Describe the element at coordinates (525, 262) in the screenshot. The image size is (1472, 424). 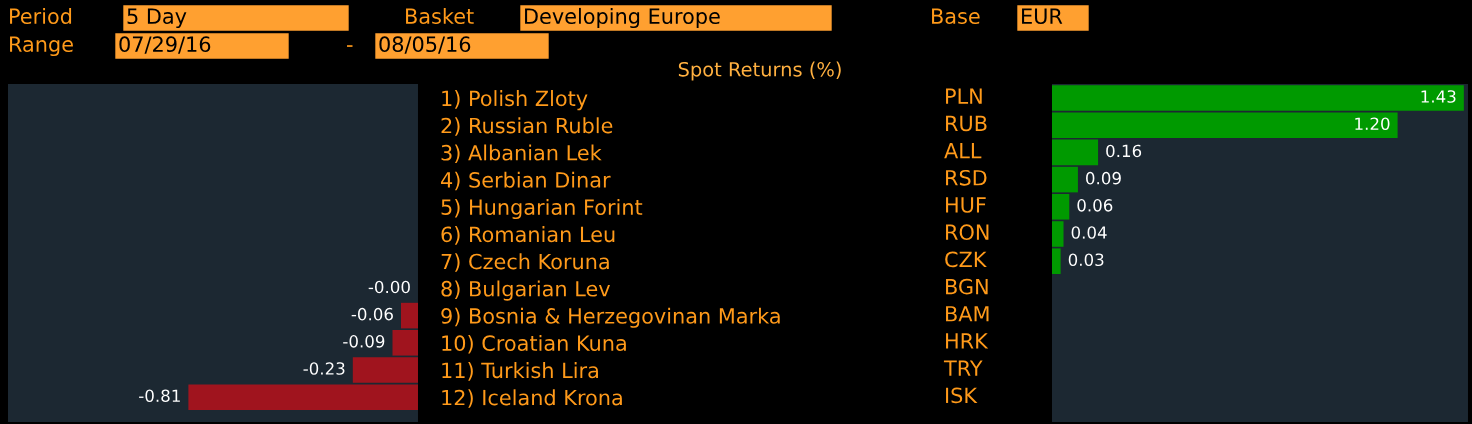
I see `y-tick-label: 7) Czech Koruna` at that location.